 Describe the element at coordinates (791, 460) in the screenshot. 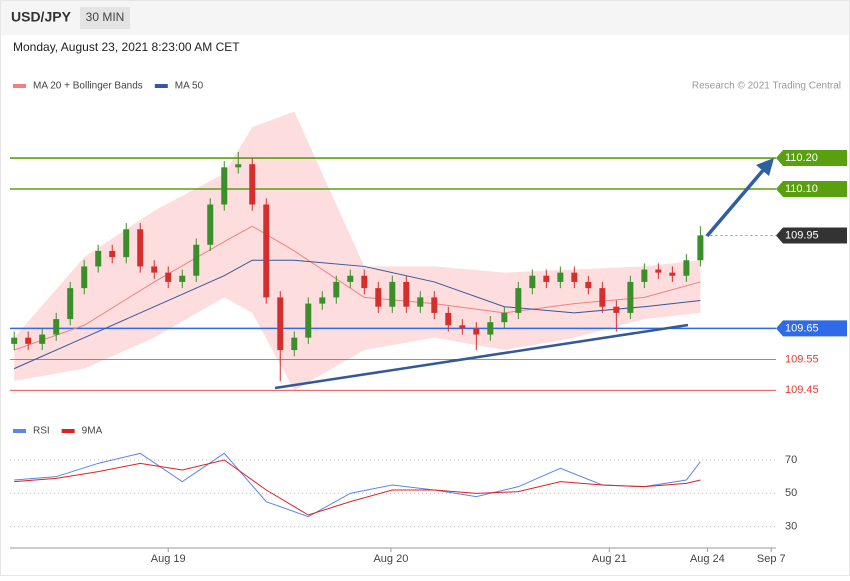

I see `y-tick-label: 70` at that location.